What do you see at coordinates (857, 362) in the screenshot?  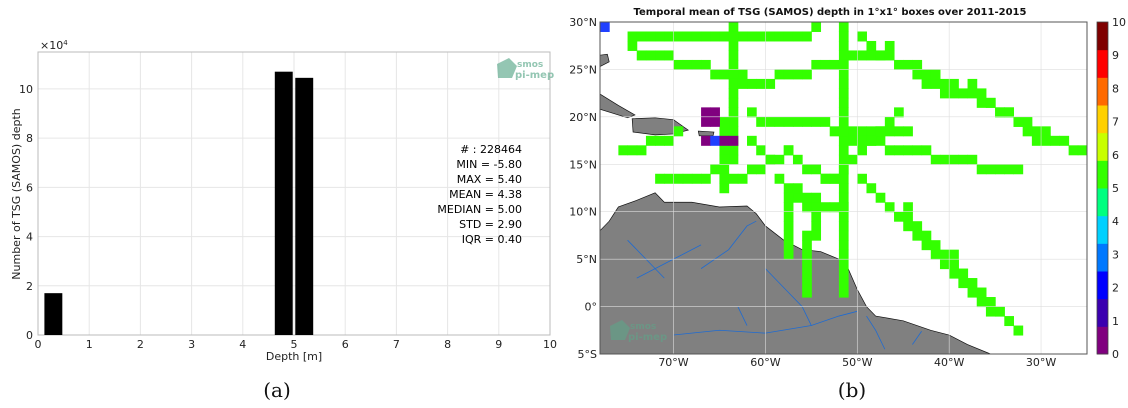 I see `lon-tick-label: 50°W` at bounding box center [857, 362].